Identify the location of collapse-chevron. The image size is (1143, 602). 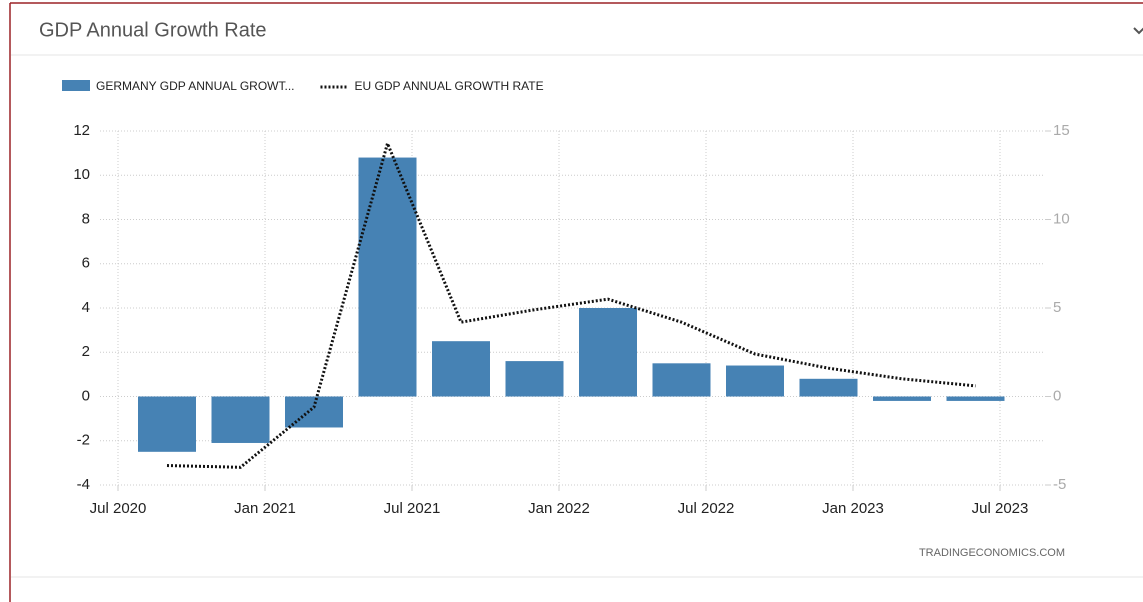
(1138, 31).